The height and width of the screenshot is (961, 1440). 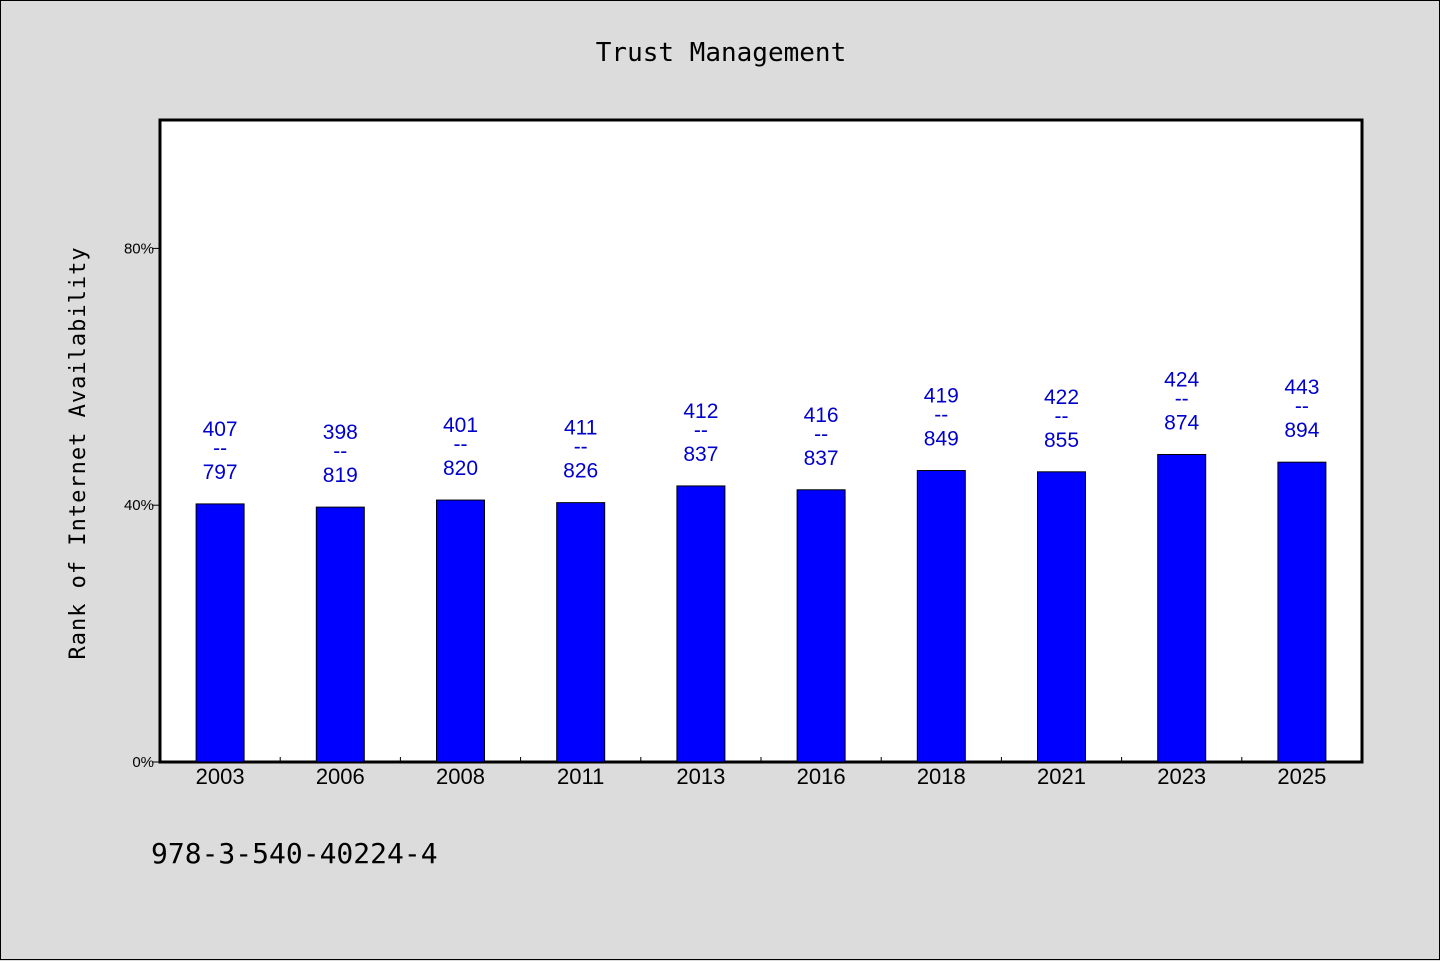 I want to click on bar-2006, so click(x=340, y=634).